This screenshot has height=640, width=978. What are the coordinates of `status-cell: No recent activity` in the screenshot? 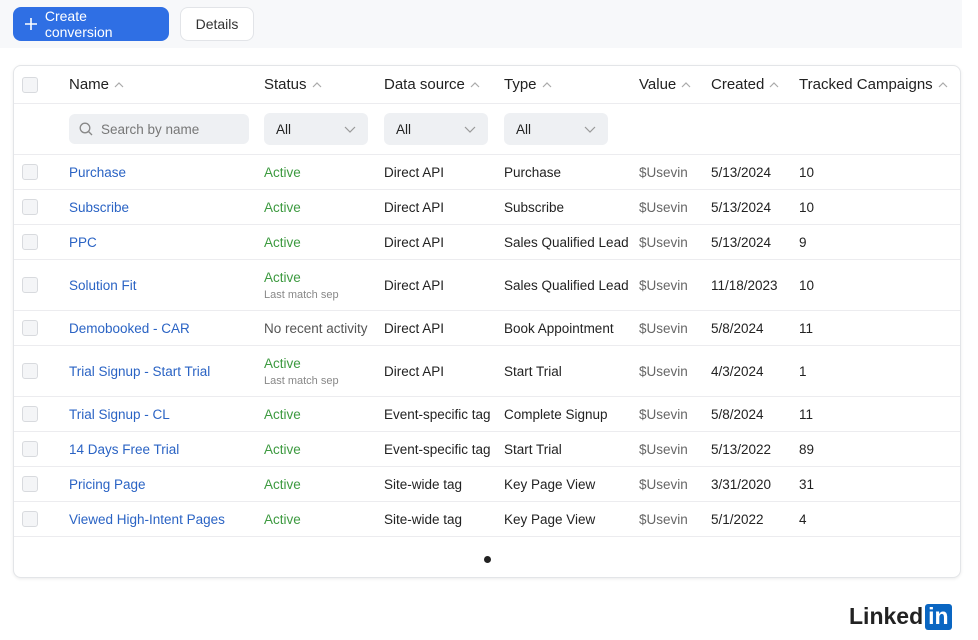 It's located at (311, 328).